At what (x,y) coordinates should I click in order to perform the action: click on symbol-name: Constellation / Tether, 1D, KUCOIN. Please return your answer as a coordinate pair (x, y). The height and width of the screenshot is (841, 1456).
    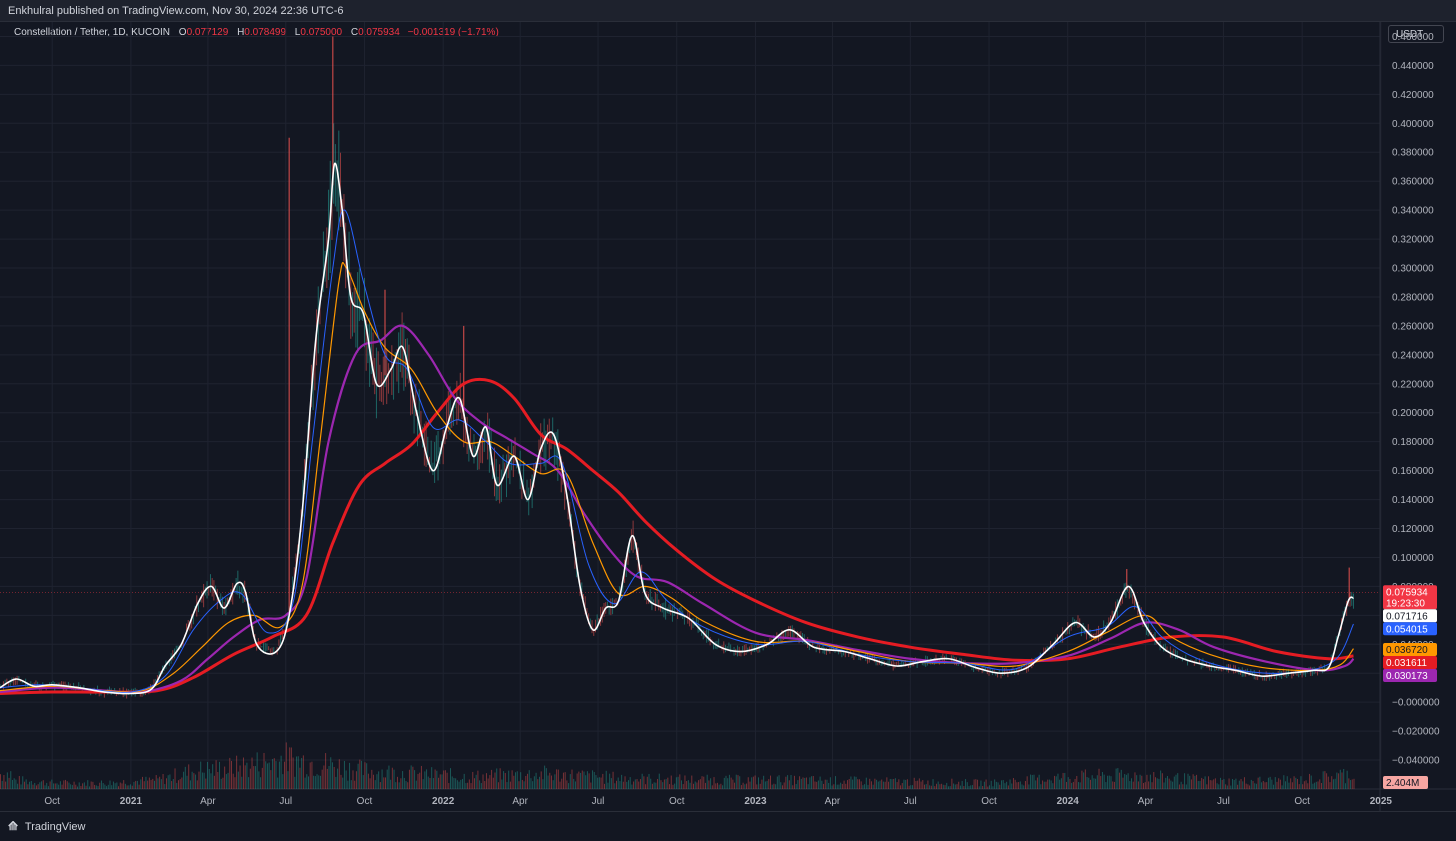
    Looking at the image, I should click on (92, 32).